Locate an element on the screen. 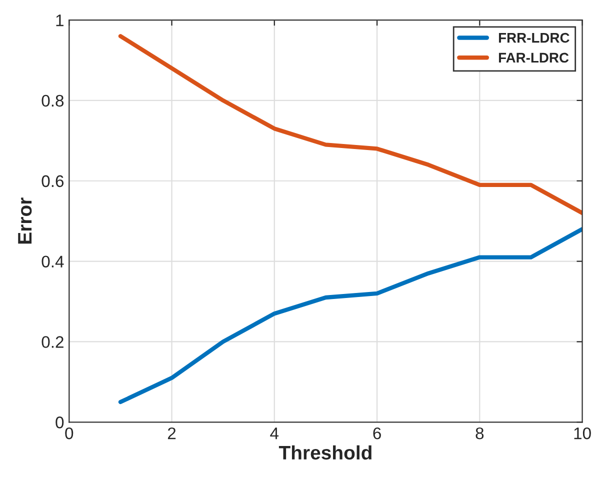 Image resolution: width=596 pixels, height=477 pixels. x-axis-title: Threshold is located at coordinates (325, 452).